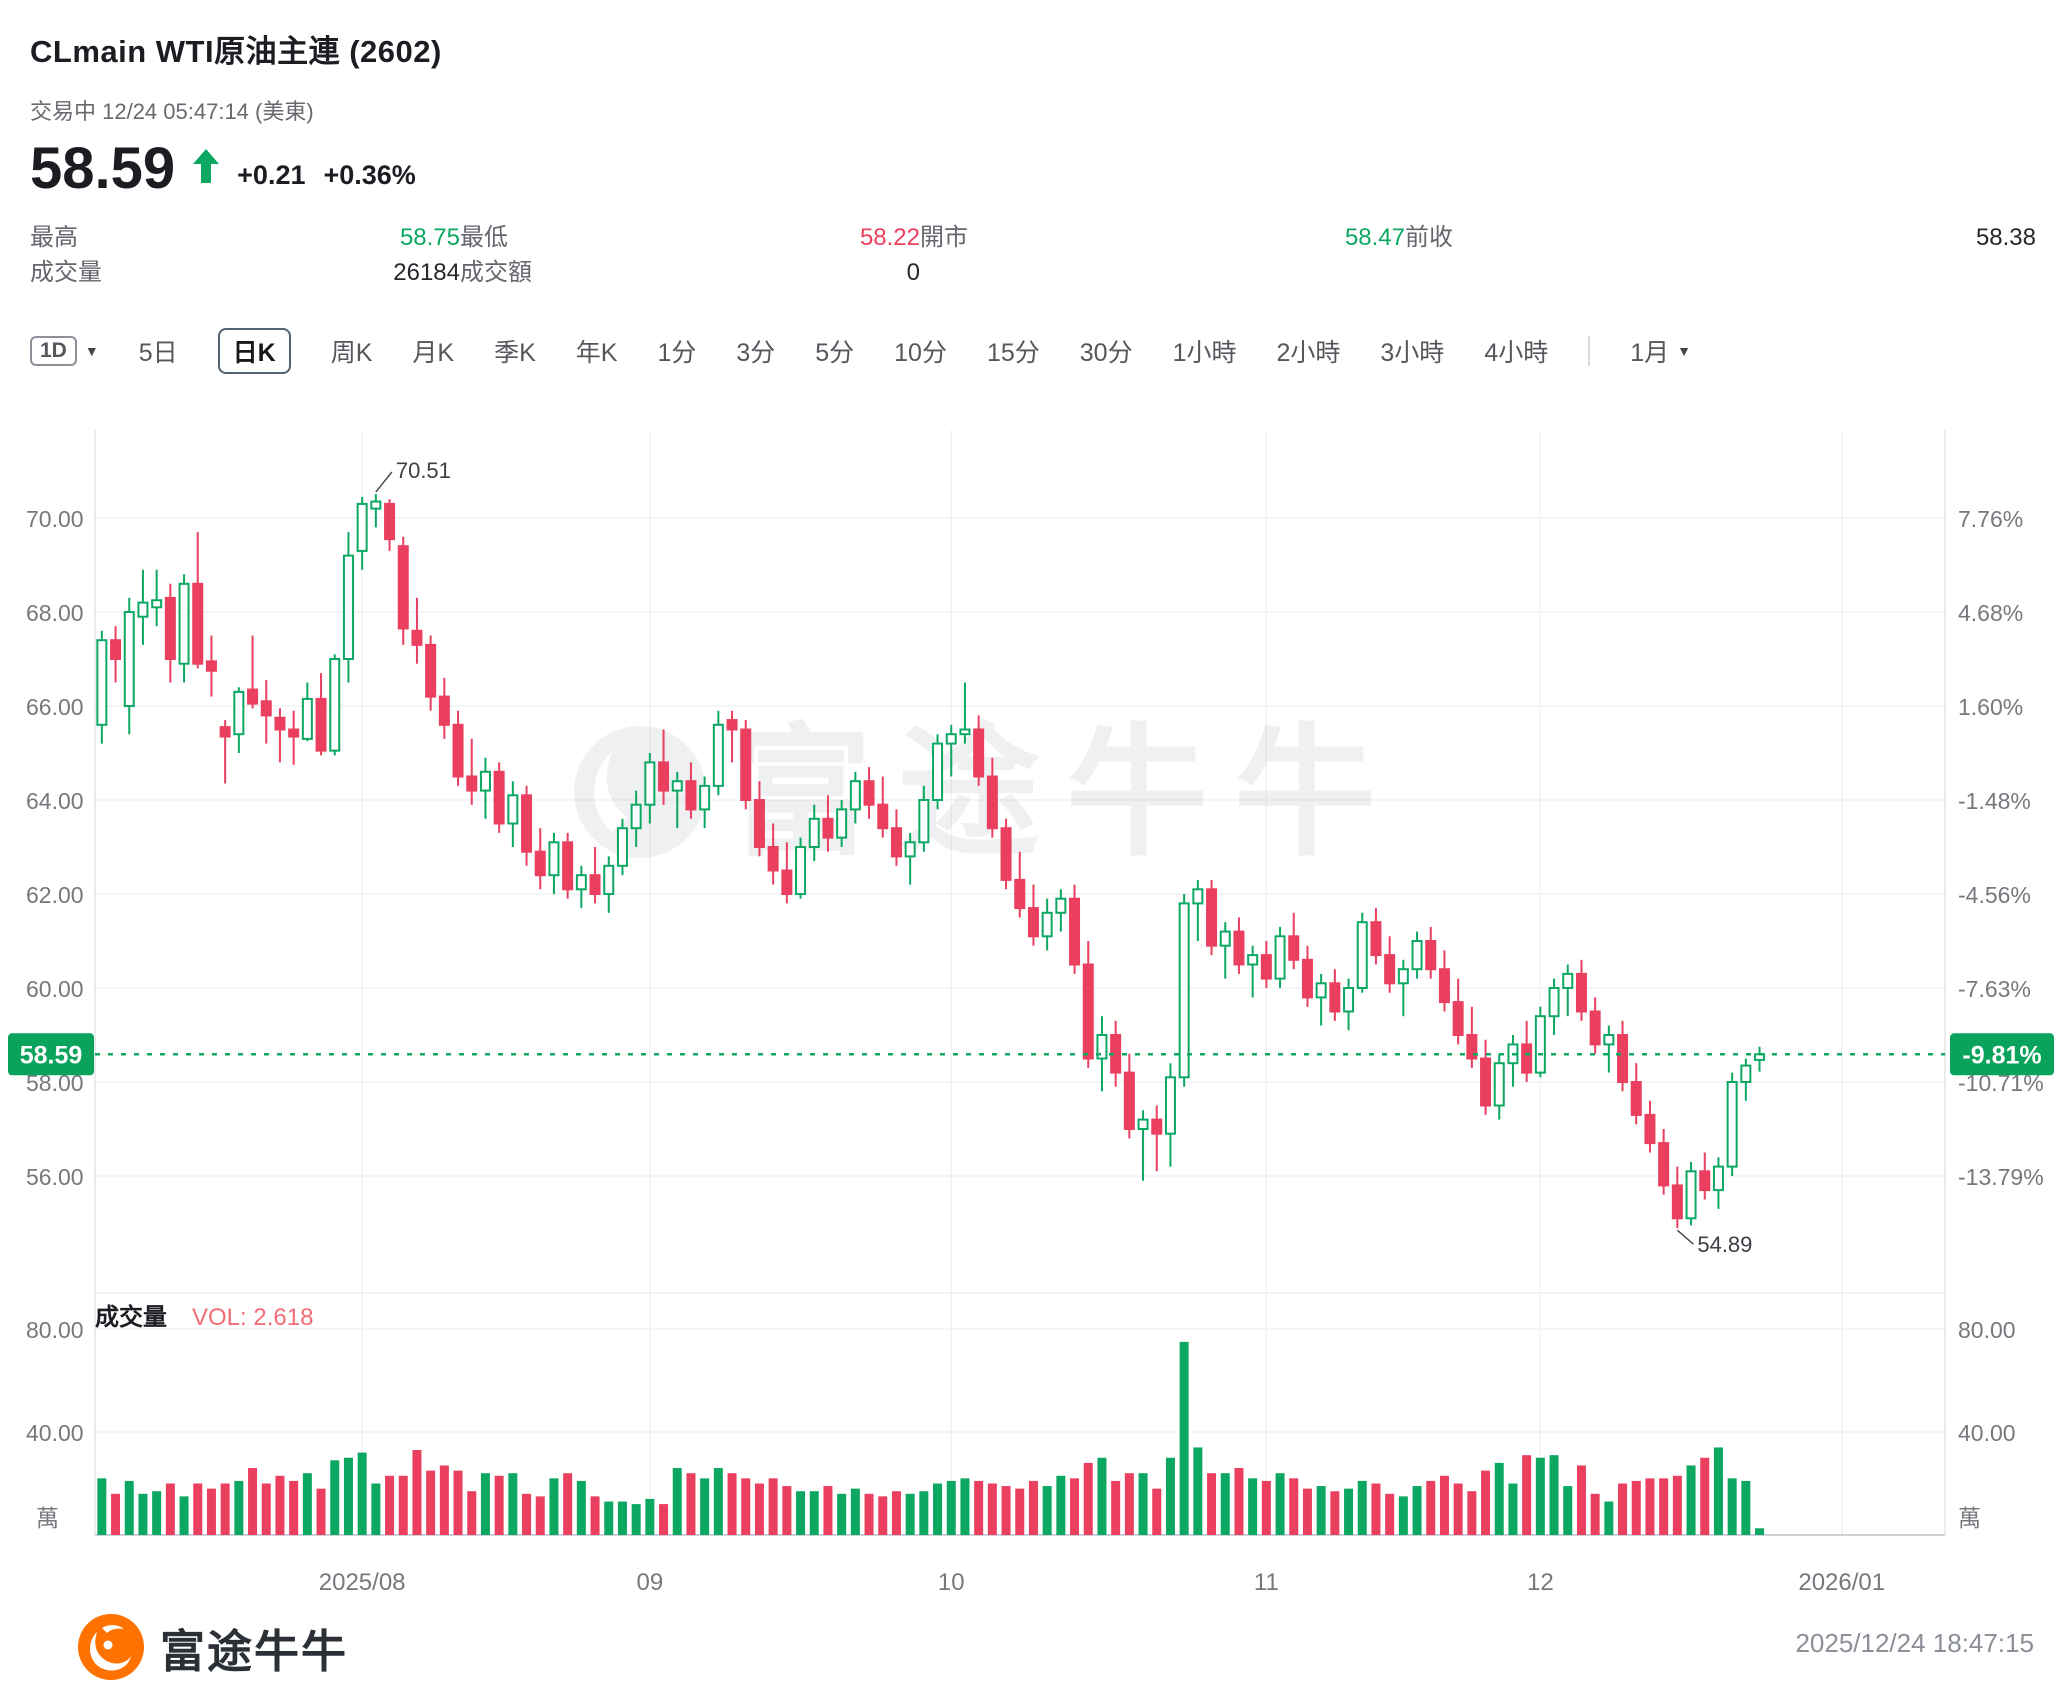 The image size is (2060, 1686). I want to click on svg-text: 70.00, so click(55, 519).